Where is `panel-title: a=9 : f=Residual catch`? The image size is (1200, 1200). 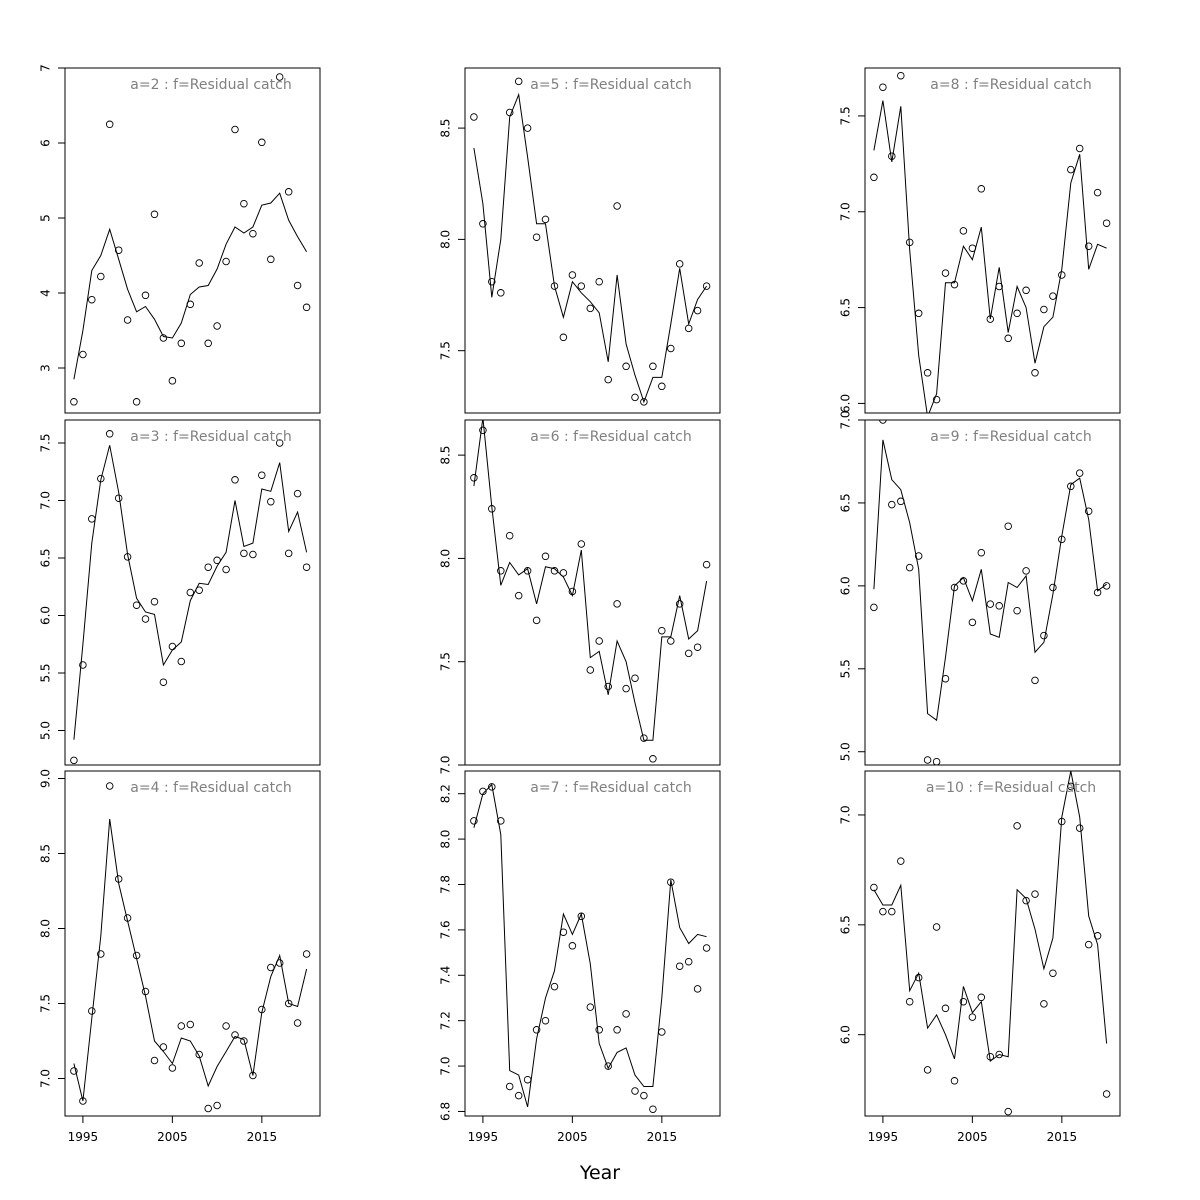
panel-title: a=9 : f=Residual catch is located at coordinates (1010, 437).